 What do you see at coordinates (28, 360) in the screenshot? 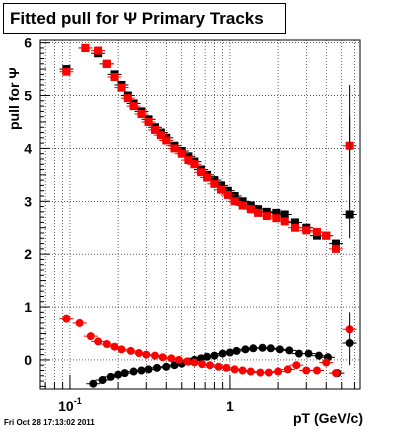
I see `y-tick-label: 0` at bounding box center [28, 360].